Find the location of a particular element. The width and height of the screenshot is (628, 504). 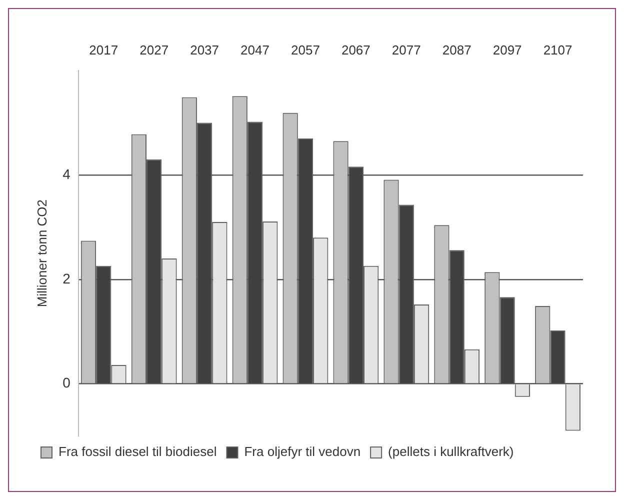

legend-label: (pellets i kullkraftverk) is located at coordinates (451, 452).